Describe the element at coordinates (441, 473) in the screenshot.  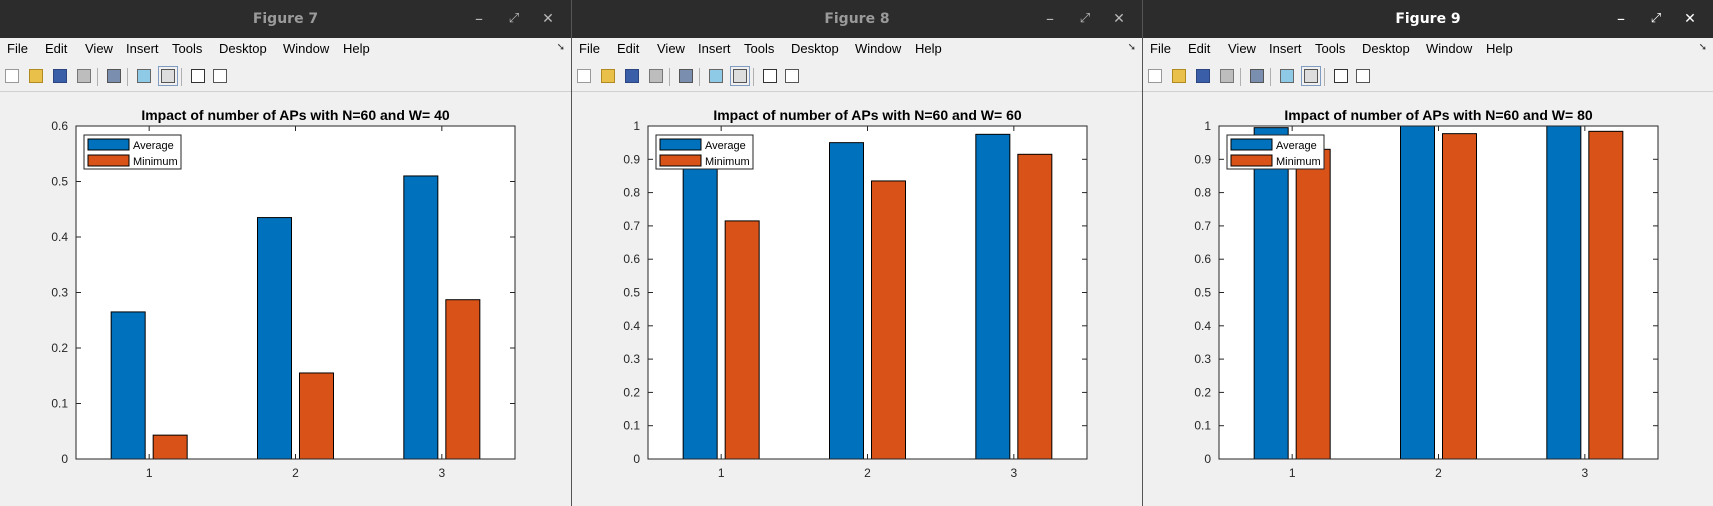
I see `x-tick-label: 3` at that location.